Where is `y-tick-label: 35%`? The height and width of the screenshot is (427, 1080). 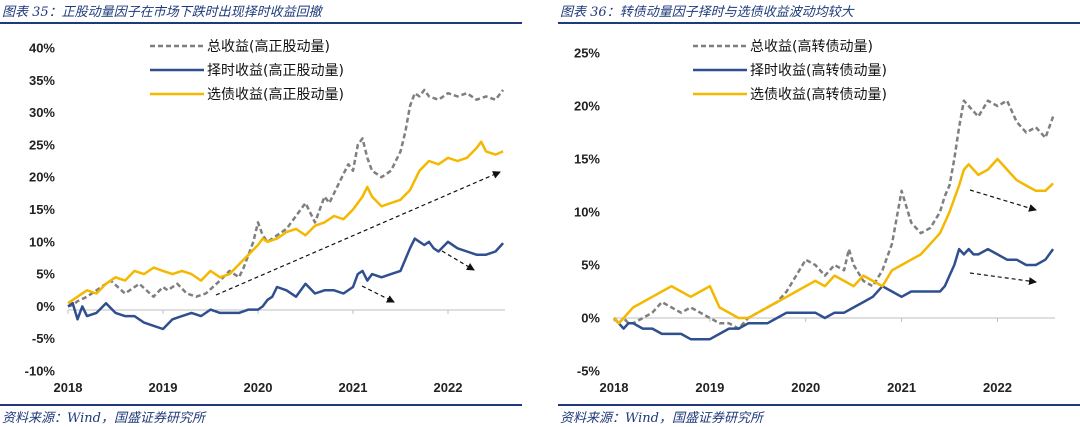 y-tick-label: 35% is located at coordinates (42, 80).